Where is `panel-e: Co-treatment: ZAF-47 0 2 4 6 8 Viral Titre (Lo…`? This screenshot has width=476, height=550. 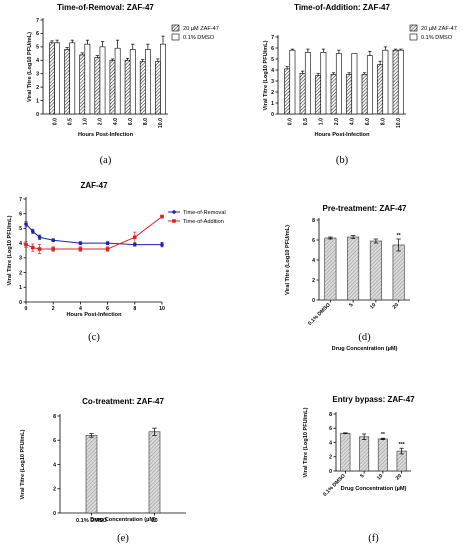
panel-e: Co-treatment: ZAF-47 0 2 4 6 8 Viral Titre (Lo… is located at coordinates (103, 470).